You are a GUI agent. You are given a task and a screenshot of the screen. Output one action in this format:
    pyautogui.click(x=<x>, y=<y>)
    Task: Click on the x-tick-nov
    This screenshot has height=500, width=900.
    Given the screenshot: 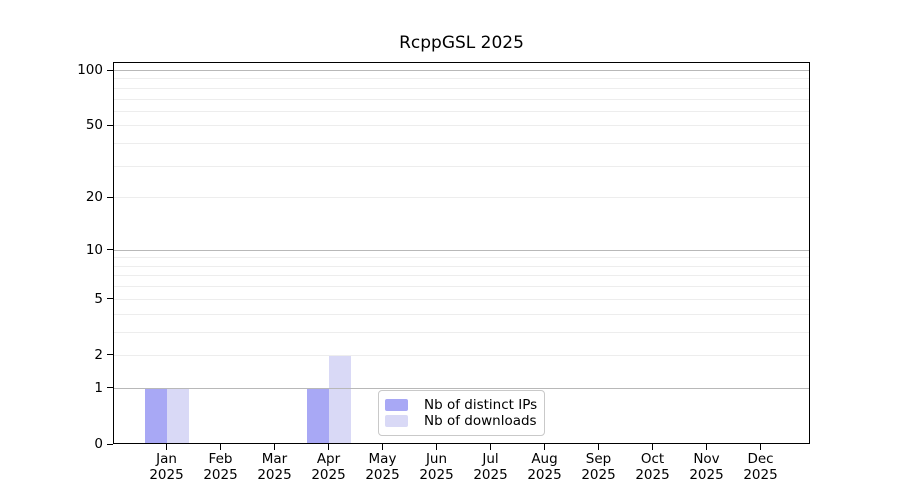 What is the action you would take?
    pyautogui.click(x=706, y=447)
    